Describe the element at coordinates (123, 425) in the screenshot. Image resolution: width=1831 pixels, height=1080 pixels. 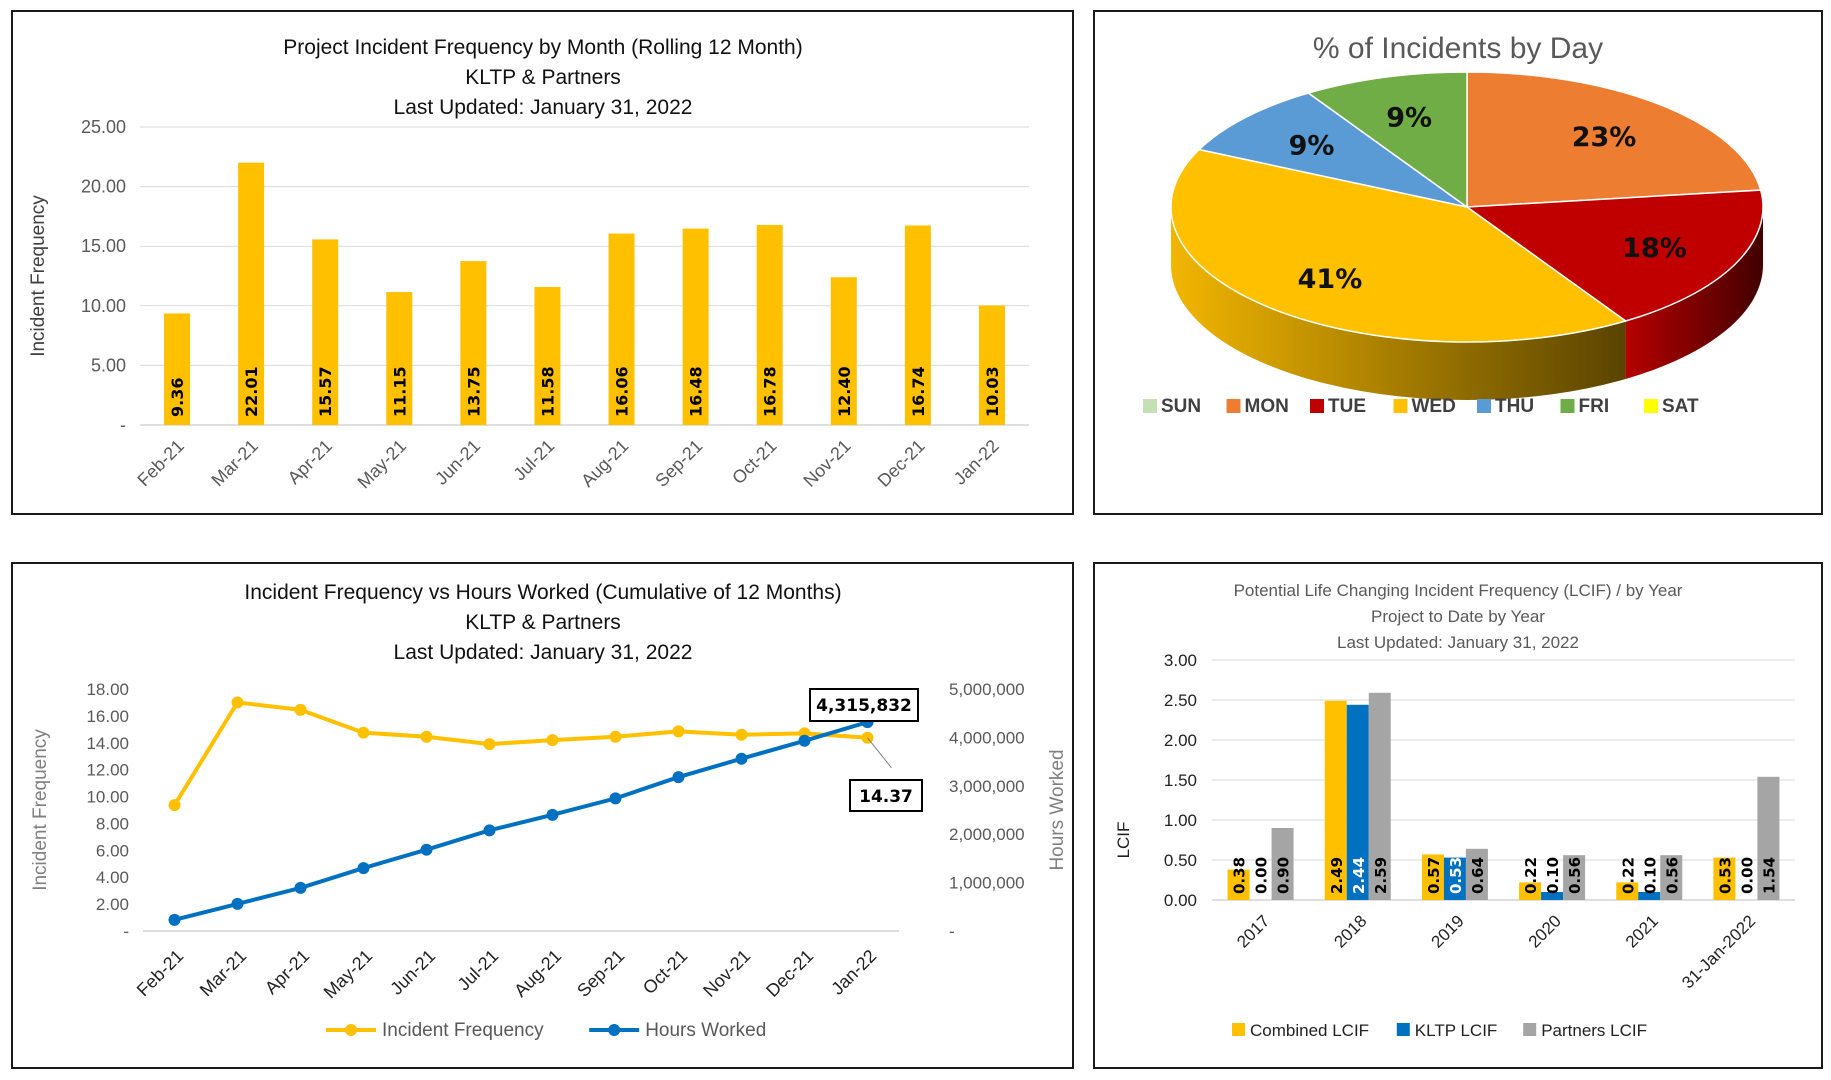
I see `y-tick-label: -` at that location.